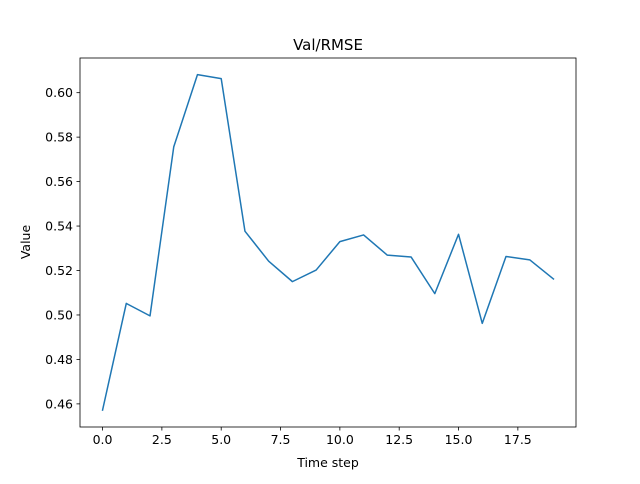 This screenshot has height=484, width=640. Describe the element at coordinates (281, 439) in the screenshot. I see `x-tick-label: 7.5` at that location.